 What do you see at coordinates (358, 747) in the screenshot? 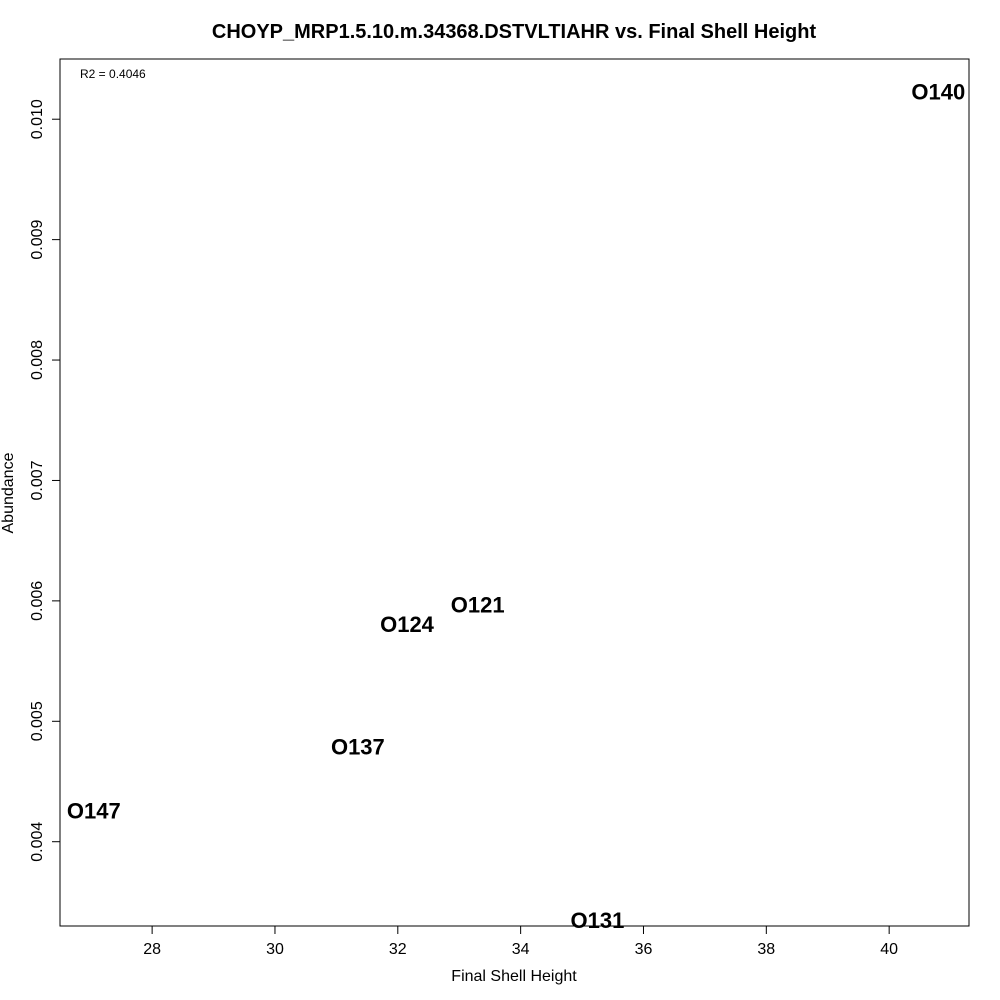
I see `point-label: O137` at bounding box center [358, 747].